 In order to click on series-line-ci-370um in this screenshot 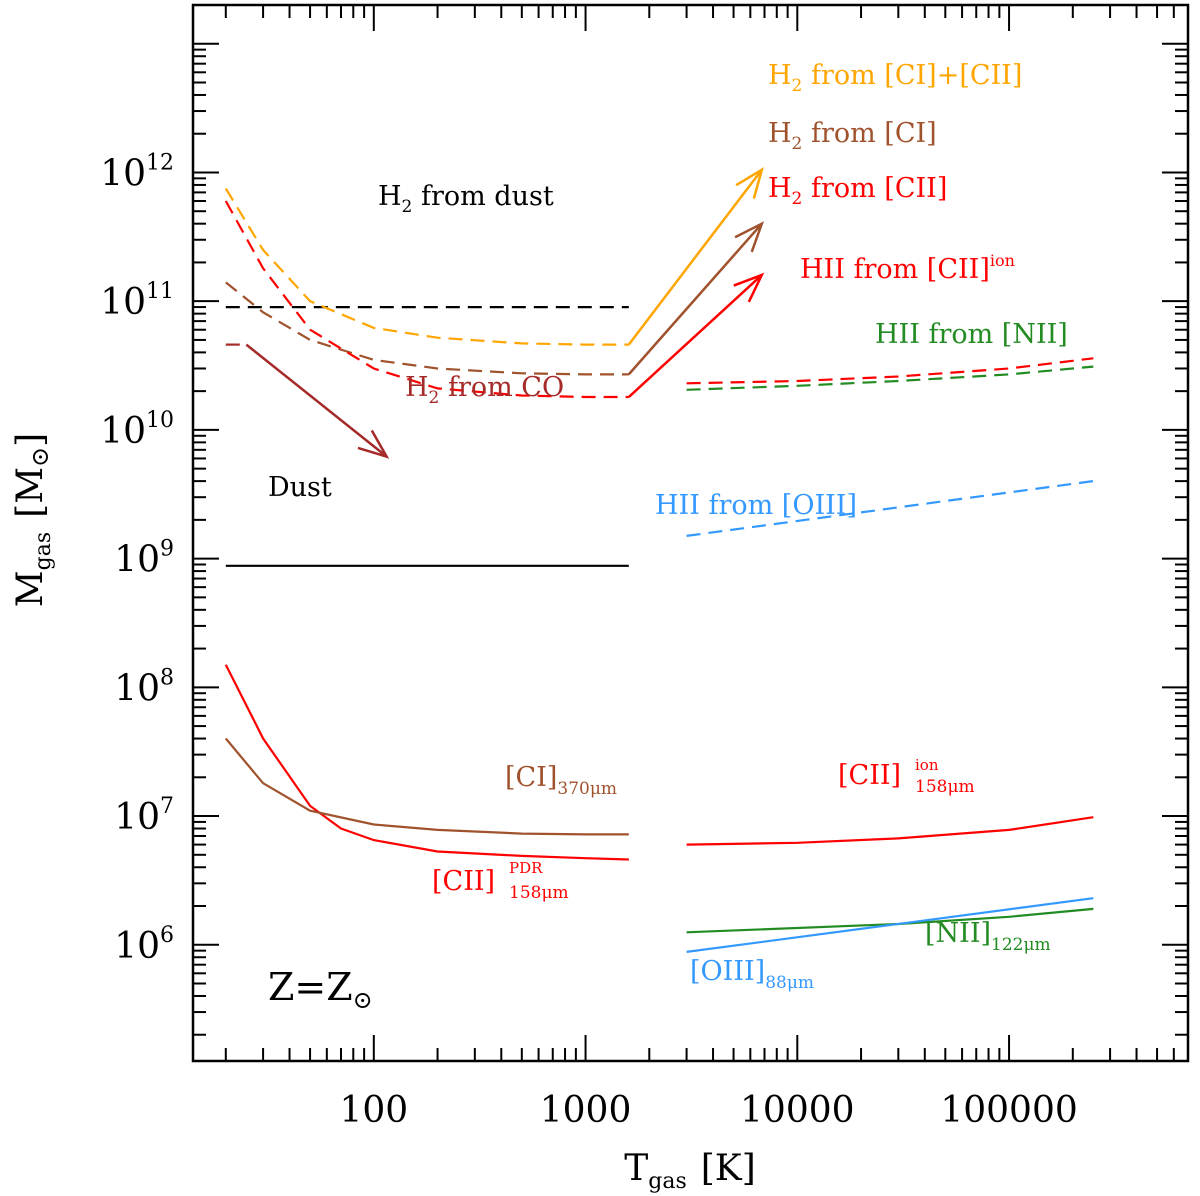, I will do `click(426, 786)`.